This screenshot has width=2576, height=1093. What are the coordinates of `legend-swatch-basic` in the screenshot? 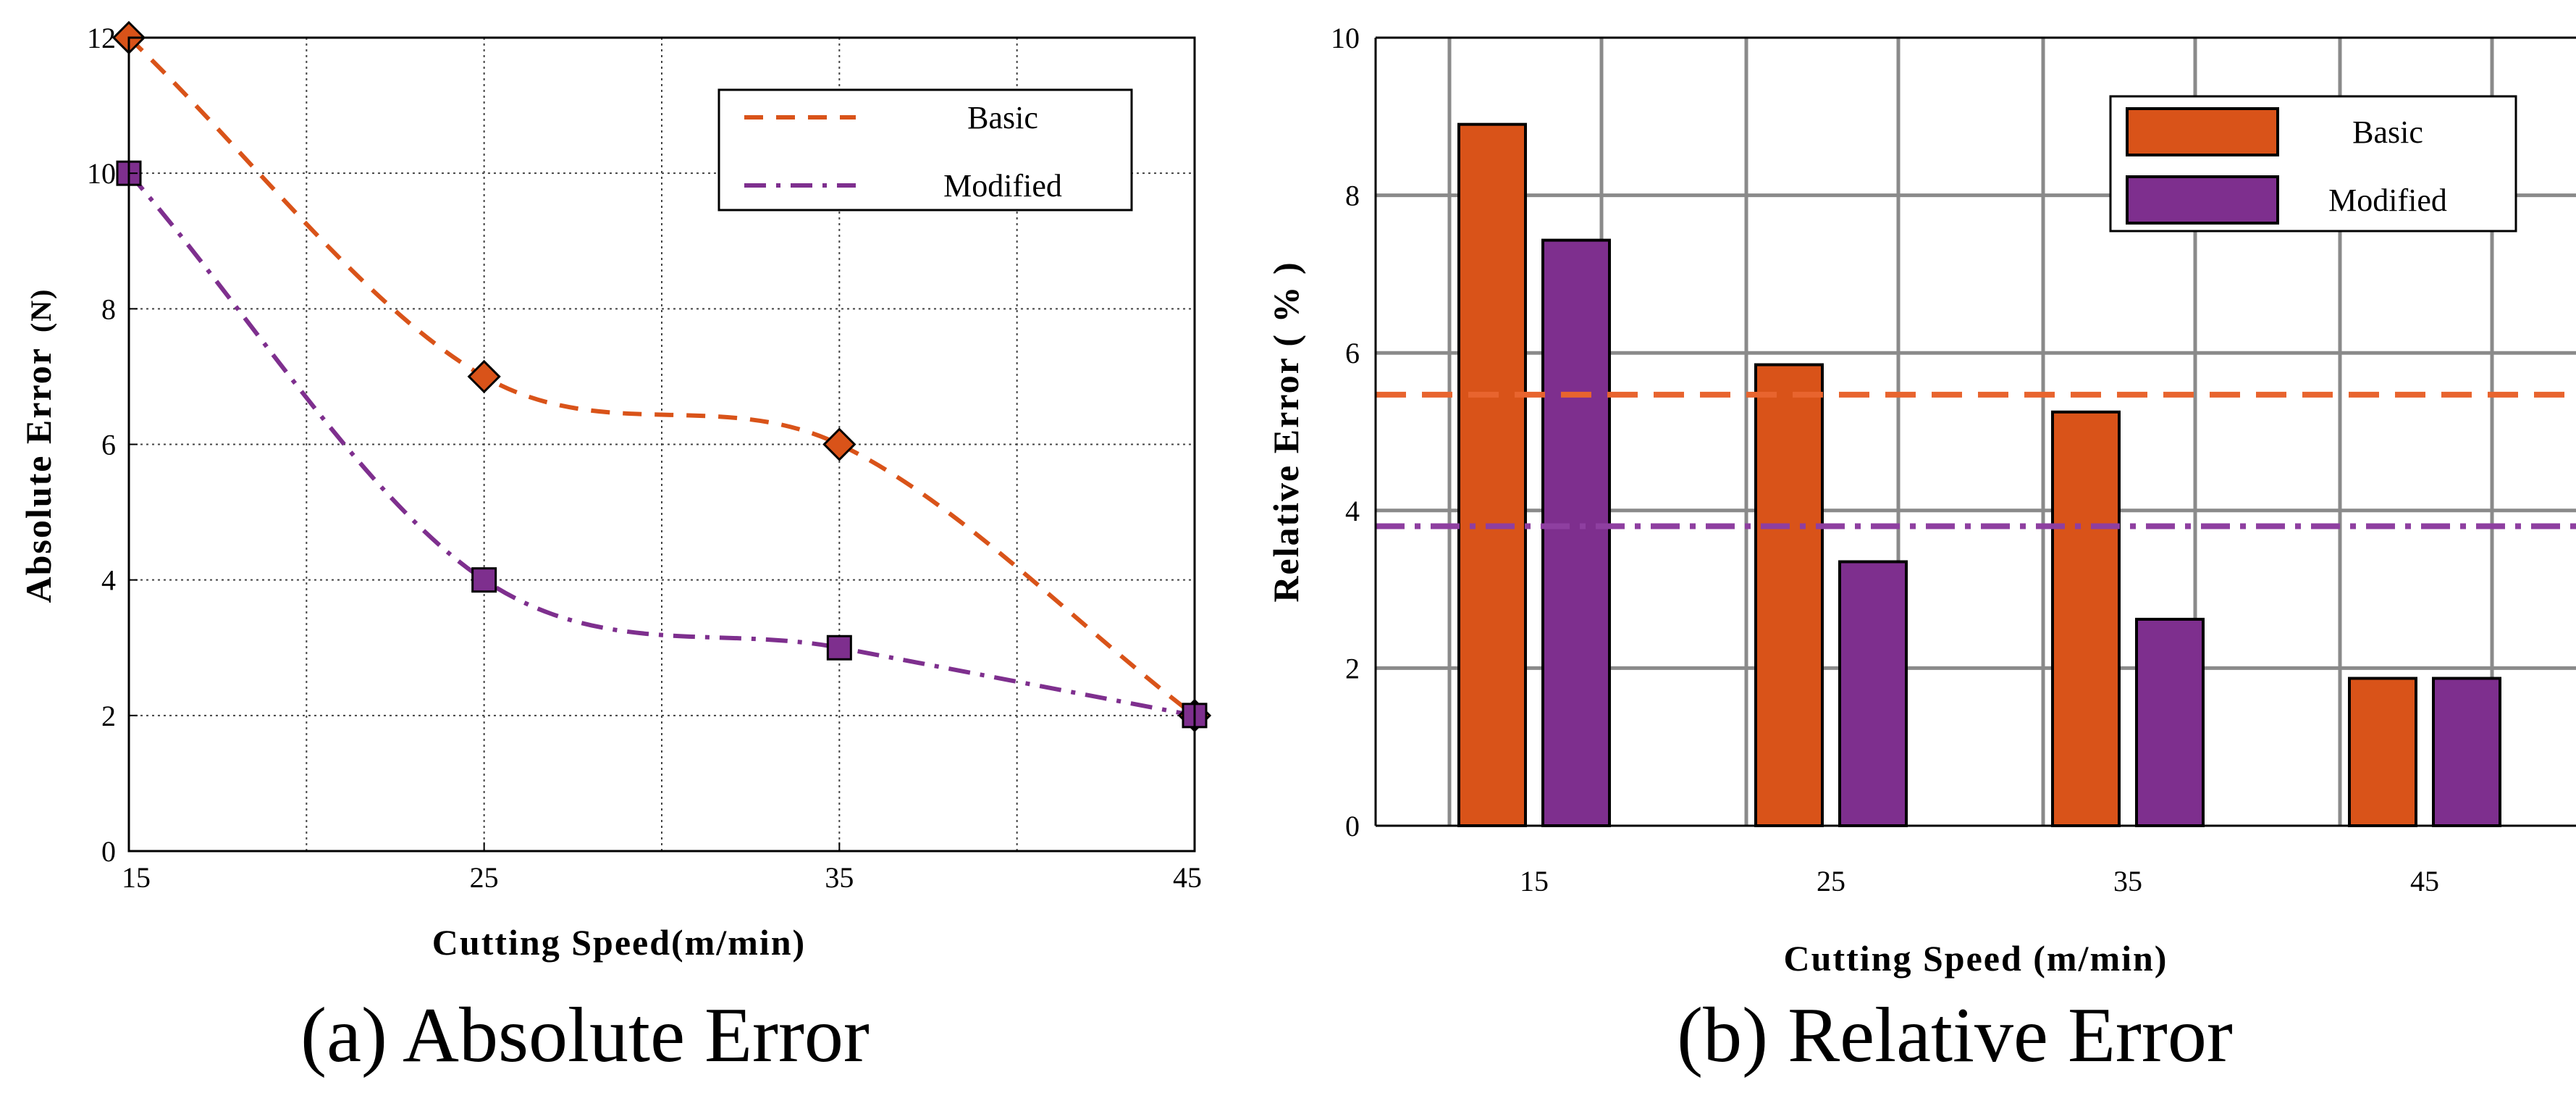 It's located at (2202, 131).